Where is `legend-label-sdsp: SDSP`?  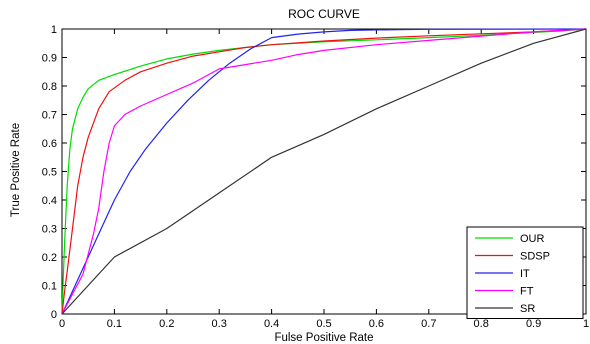 legend-label-sdsp: SDSP is located at coordinates (535, 257).